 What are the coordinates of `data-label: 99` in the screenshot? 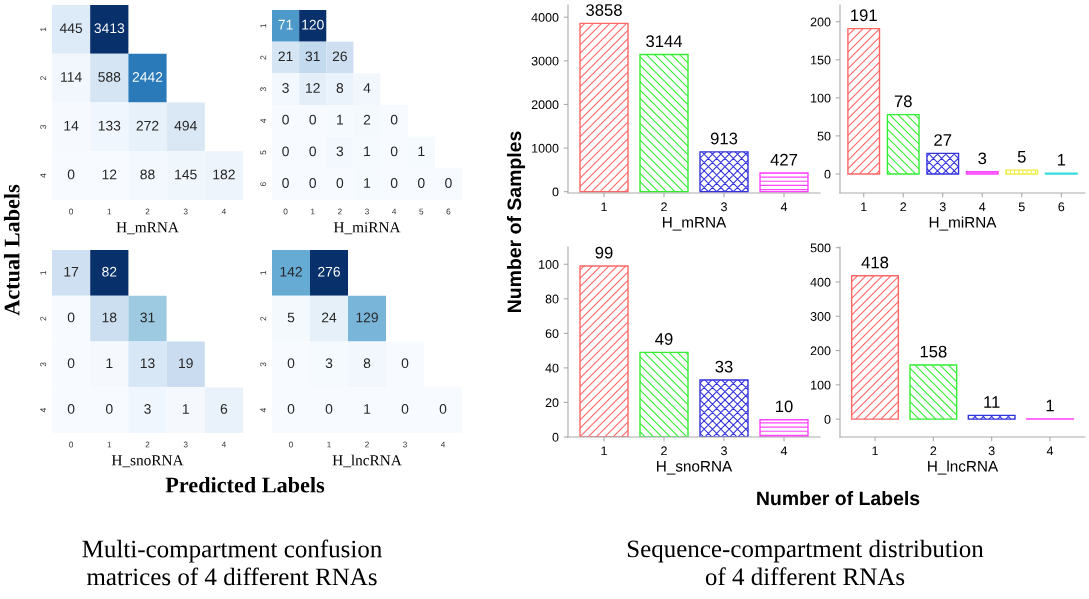 It's located at (604, 252).